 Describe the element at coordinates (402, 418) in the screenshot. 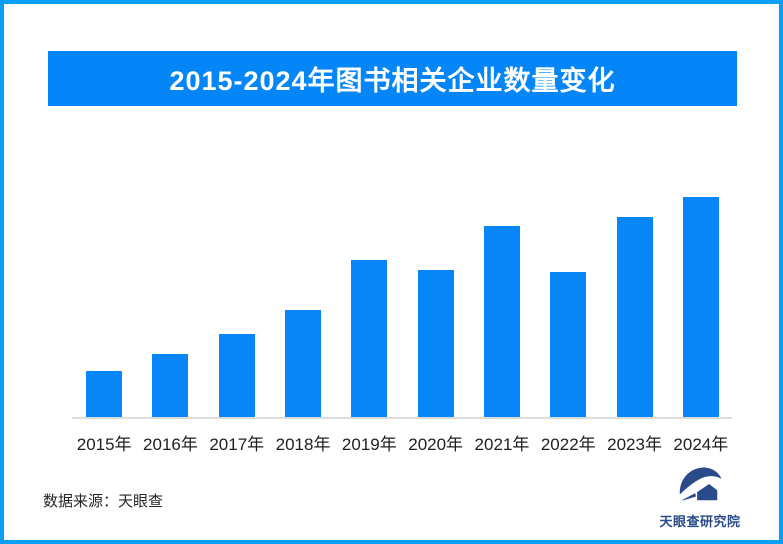

I see `x-axis-line` at that location.